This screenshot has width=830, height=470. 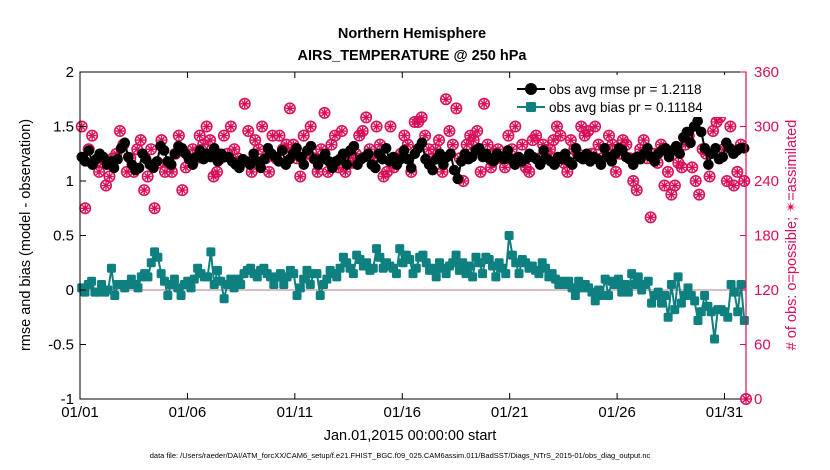 What do you see at coordinates (617, 412) in the screenshot?
I see `x-tick-label: 01/26` at bounding box center [617, 412].